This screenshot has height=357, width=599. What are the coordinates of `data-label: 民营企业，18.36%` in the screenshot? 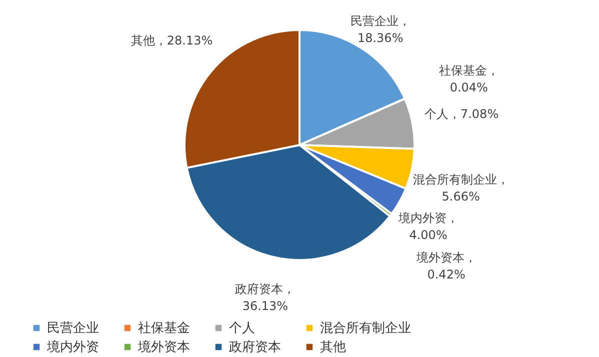 It's located at (380, 30).